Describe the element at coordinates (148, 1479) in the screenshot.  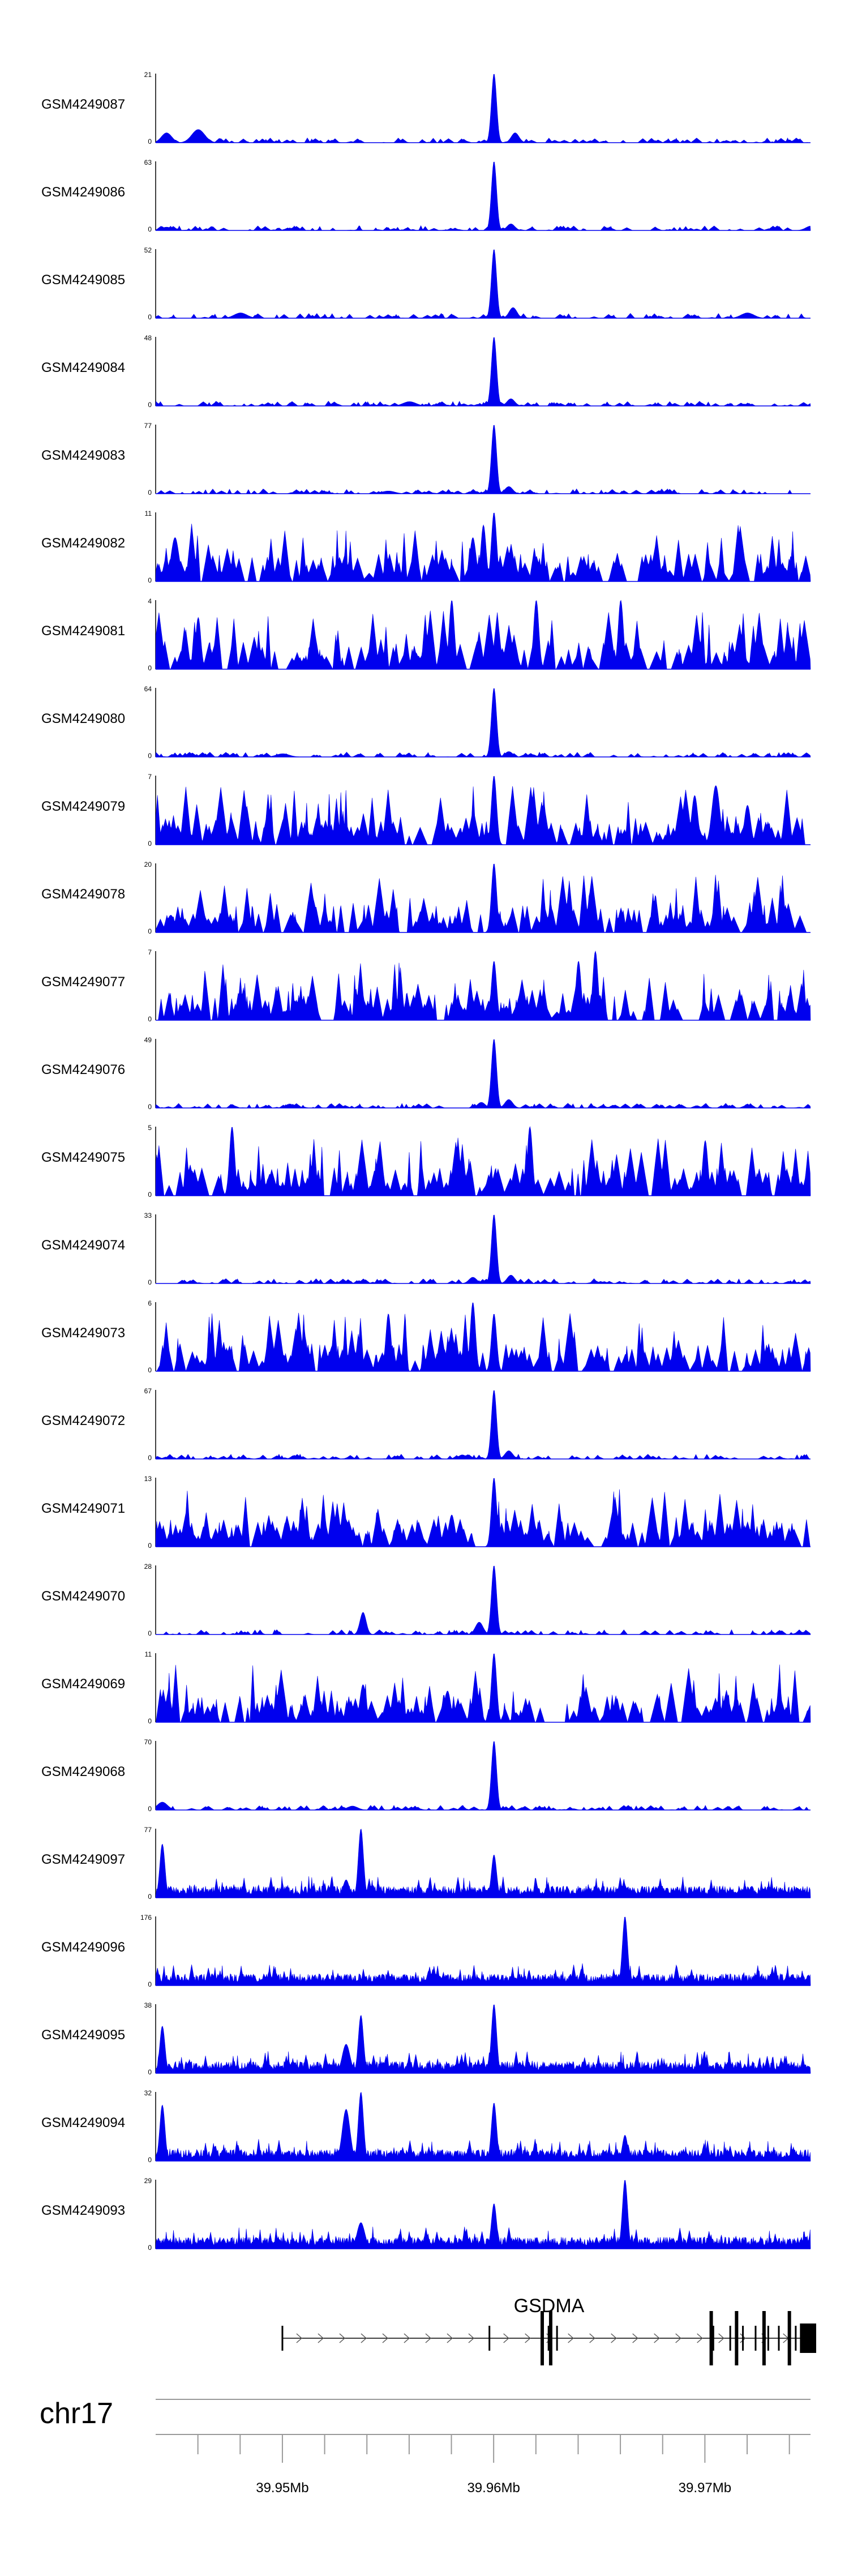
I see `track-ymax-label: 13` at that location.